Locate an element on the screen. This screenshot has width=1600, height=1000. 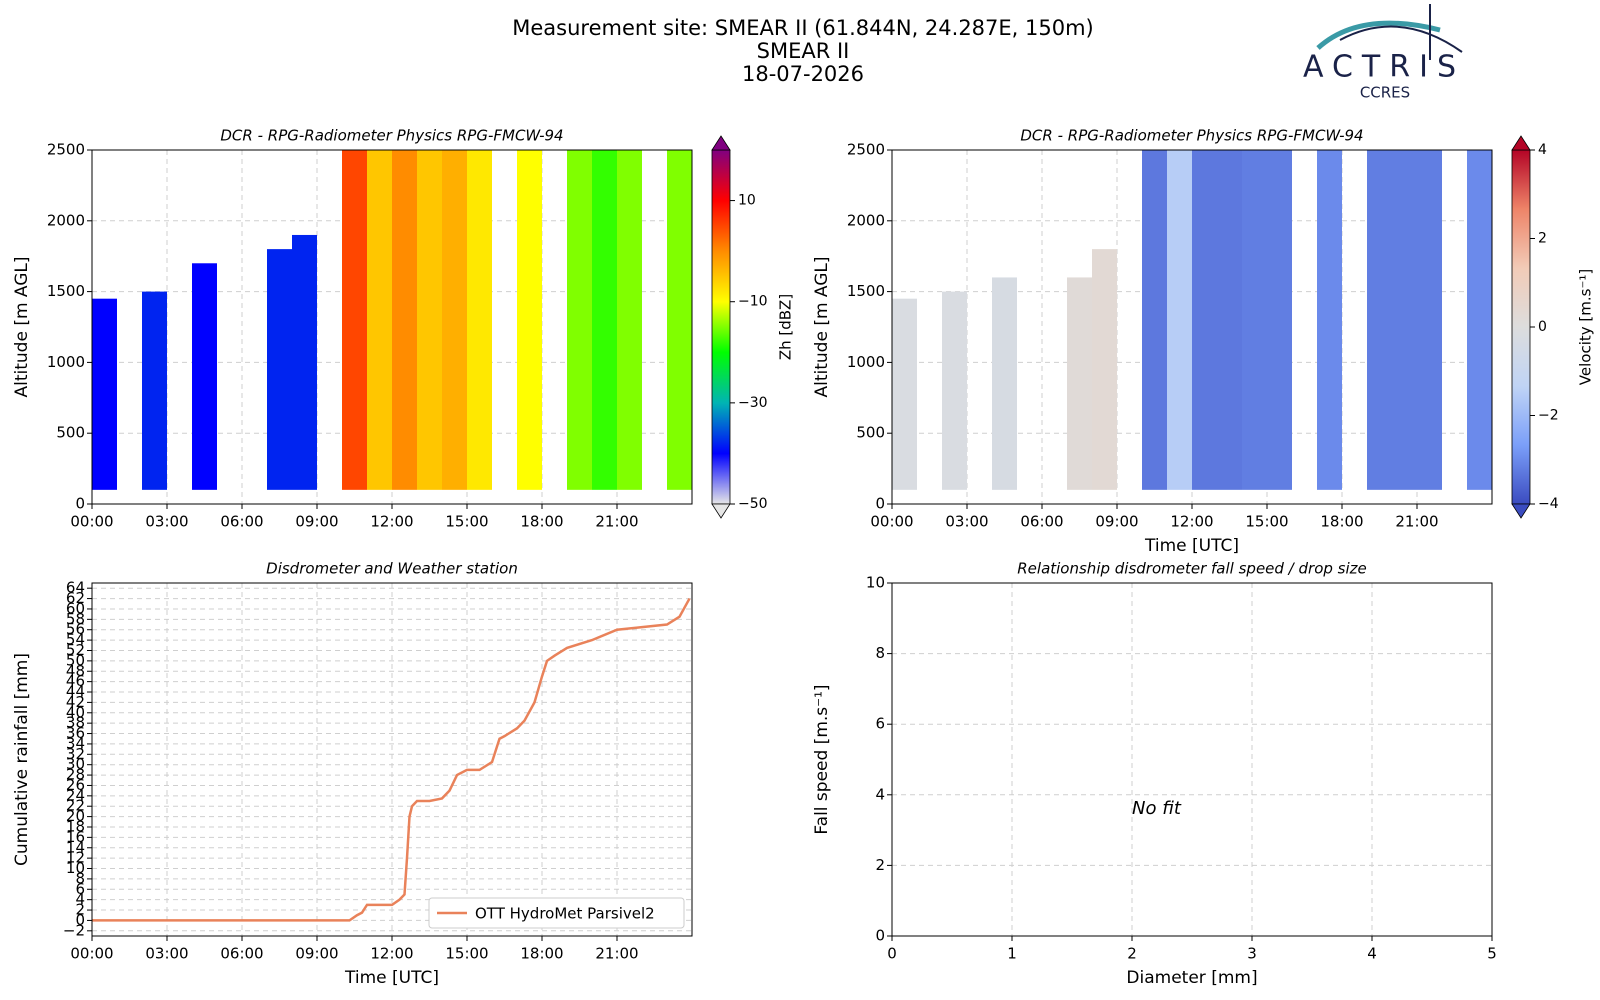
colorbar-tick-label: −50 is located at coordinates (753, 504).